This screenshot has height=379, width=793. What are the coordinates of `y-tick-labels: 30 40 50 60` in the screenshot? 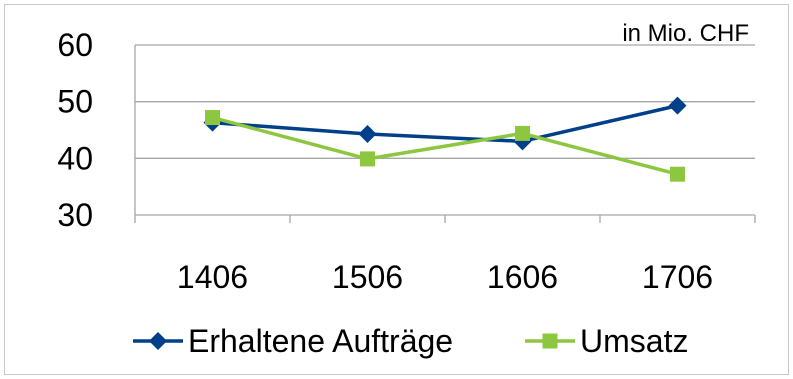 It's located at (75, 130).